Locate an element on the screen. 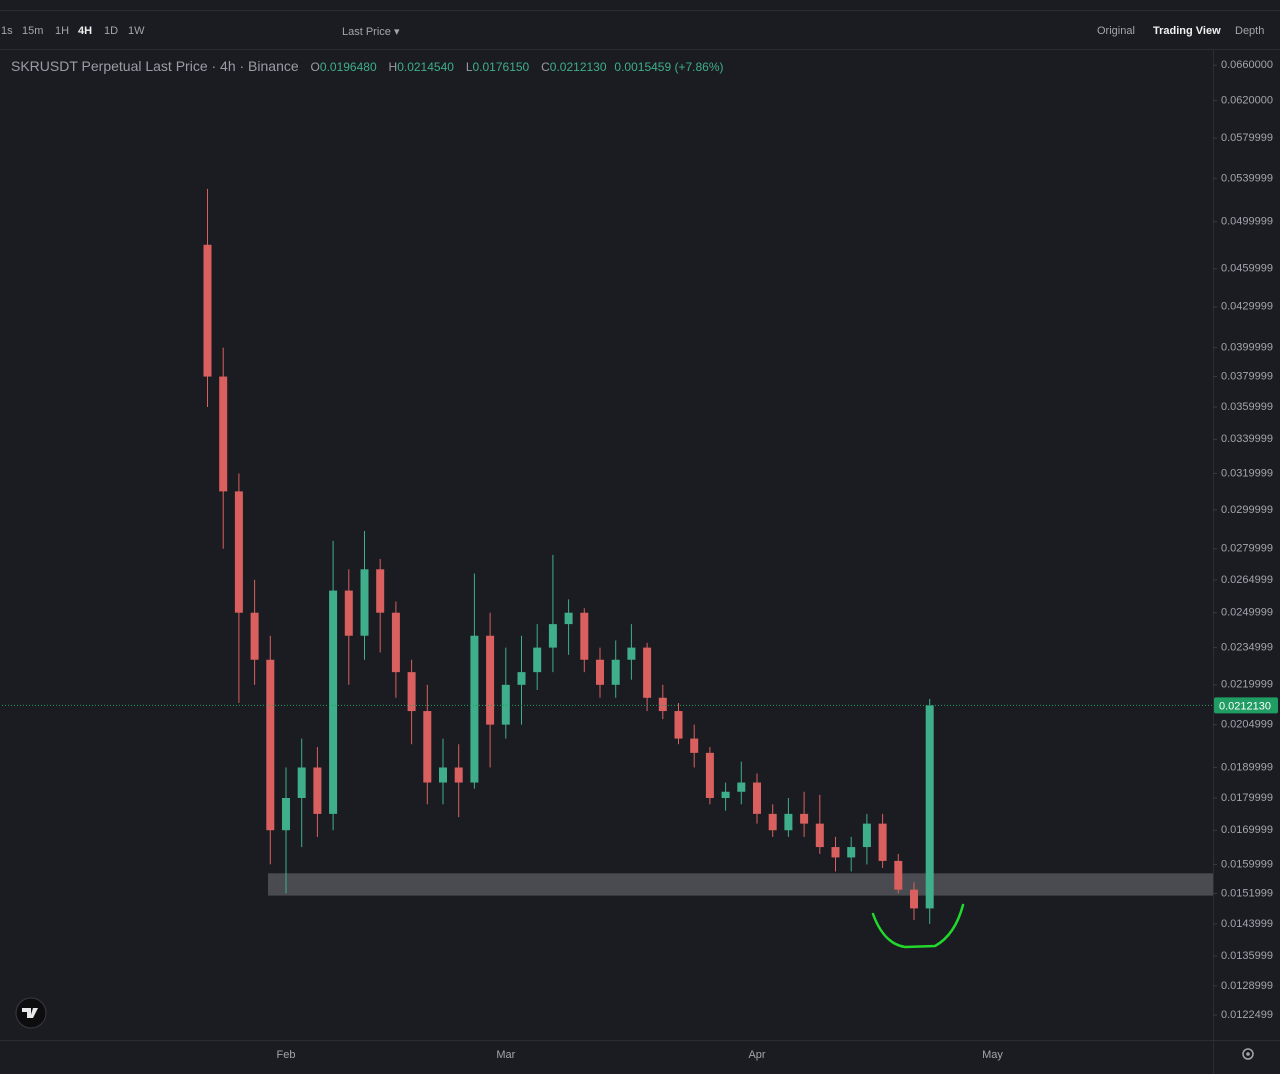 The image size is (1280, 1074). y-tick-label: 0.0539999 is located at coordinates (1247, 178).